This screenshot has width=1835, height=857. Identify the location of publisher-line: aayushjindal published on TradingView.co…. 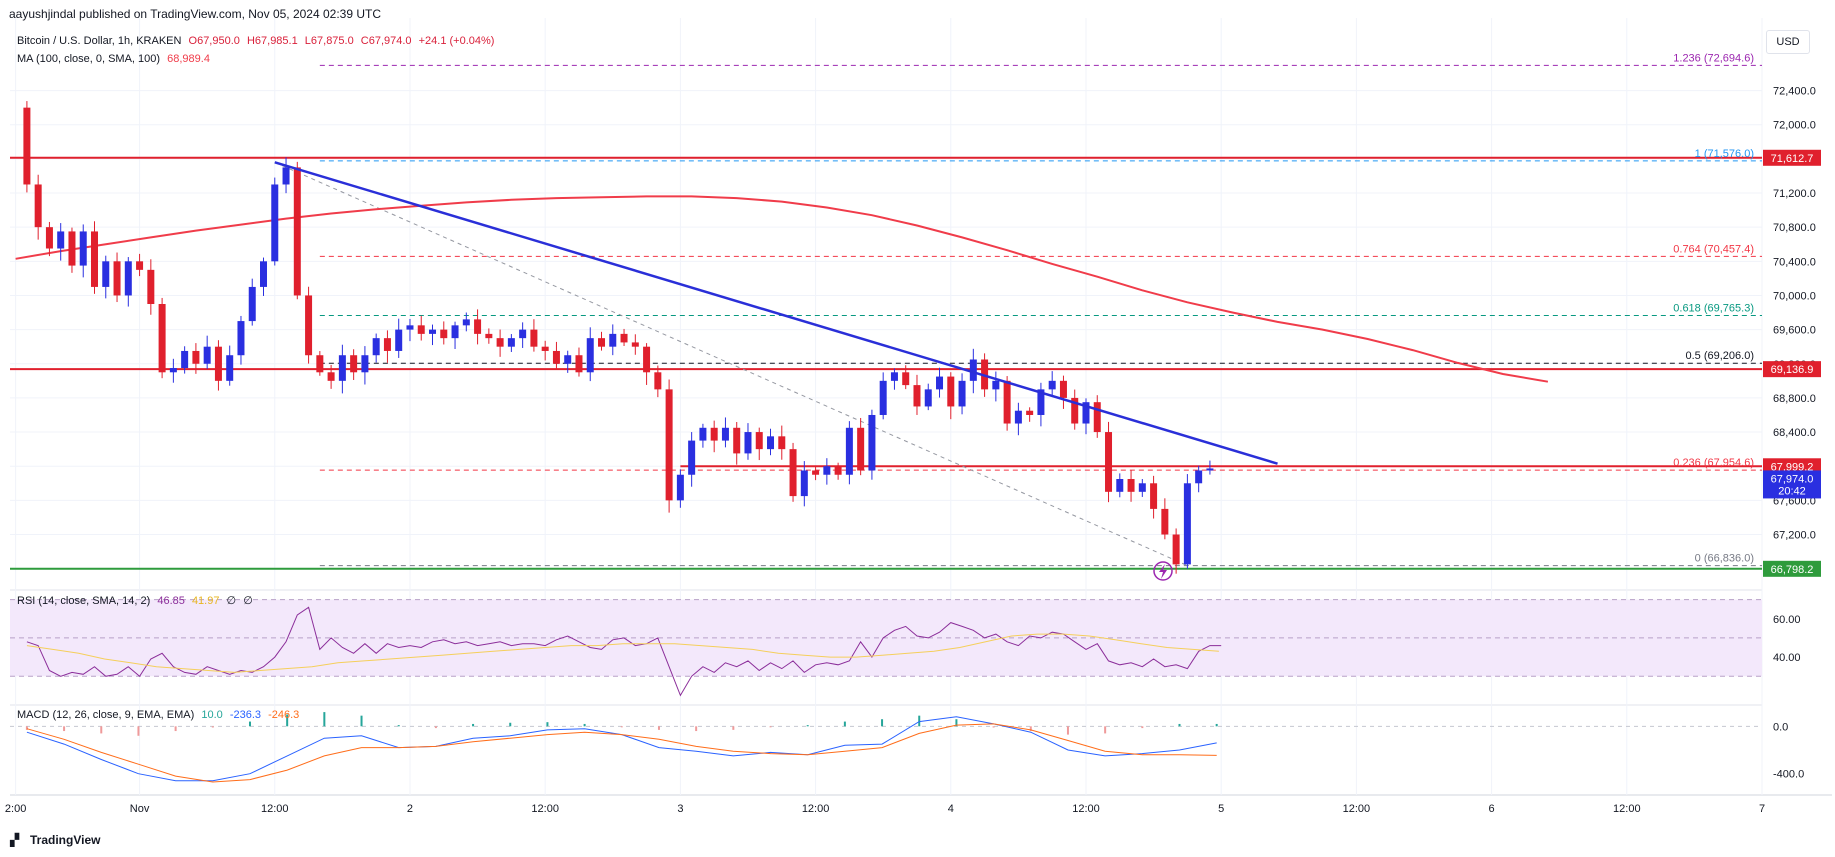
(195, 14).